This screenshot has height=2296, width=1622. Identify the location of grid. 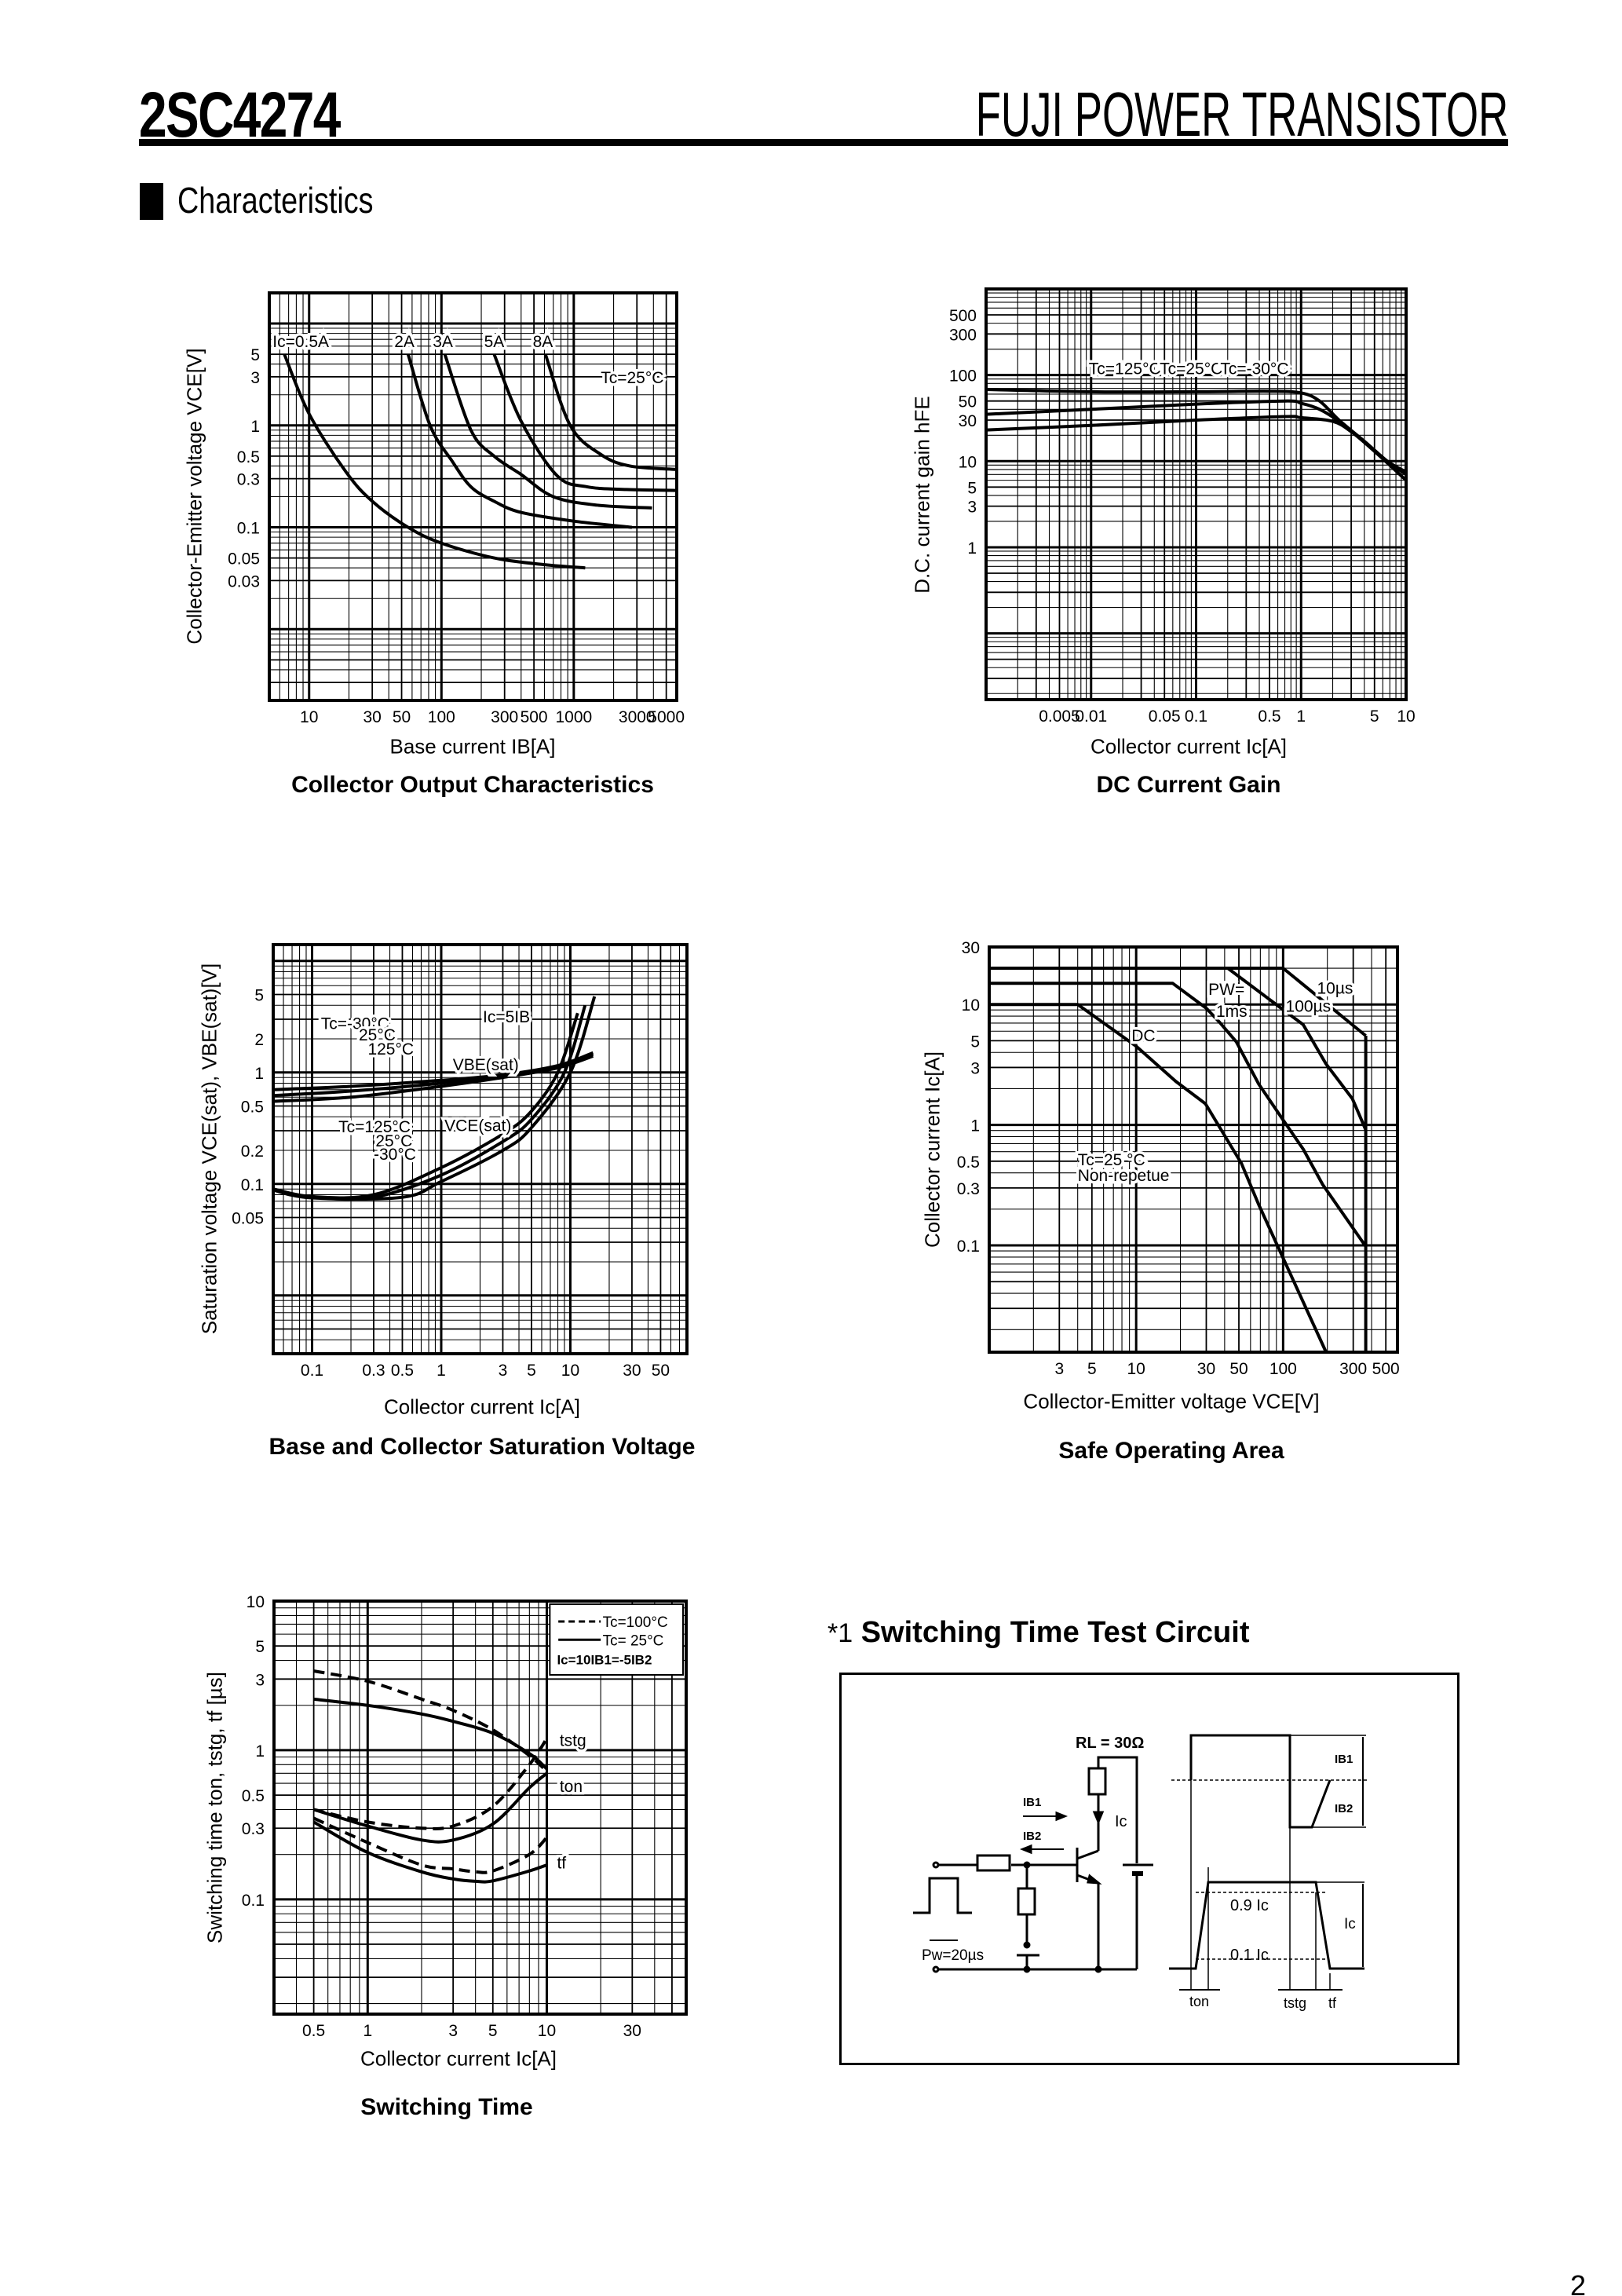
(1193, 1150).